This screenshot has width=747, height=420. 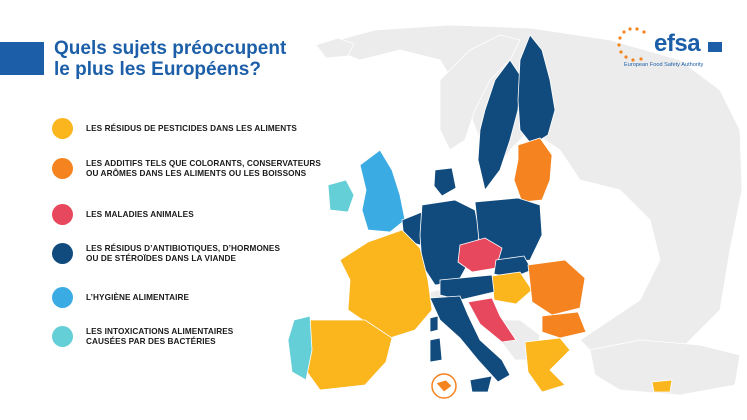 What do you see at coordinates (160, 331) in the screenshot?
I see `legend-label-line: LES INTOXICATIONS ALIMENTAIRES` at bounding box center [160, 331].